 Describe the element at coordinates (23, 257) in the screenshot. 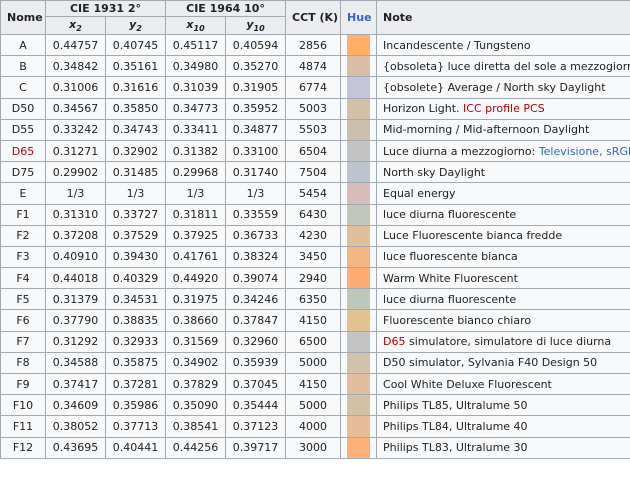

I see `cell-name: F3` at that location.